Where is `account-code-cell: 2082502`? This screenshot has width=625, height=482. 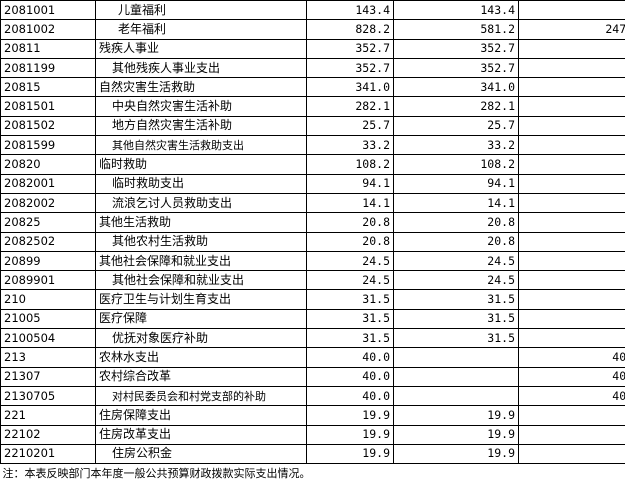 account-code-cell: 2082502 is located at coordinates (48, 241).